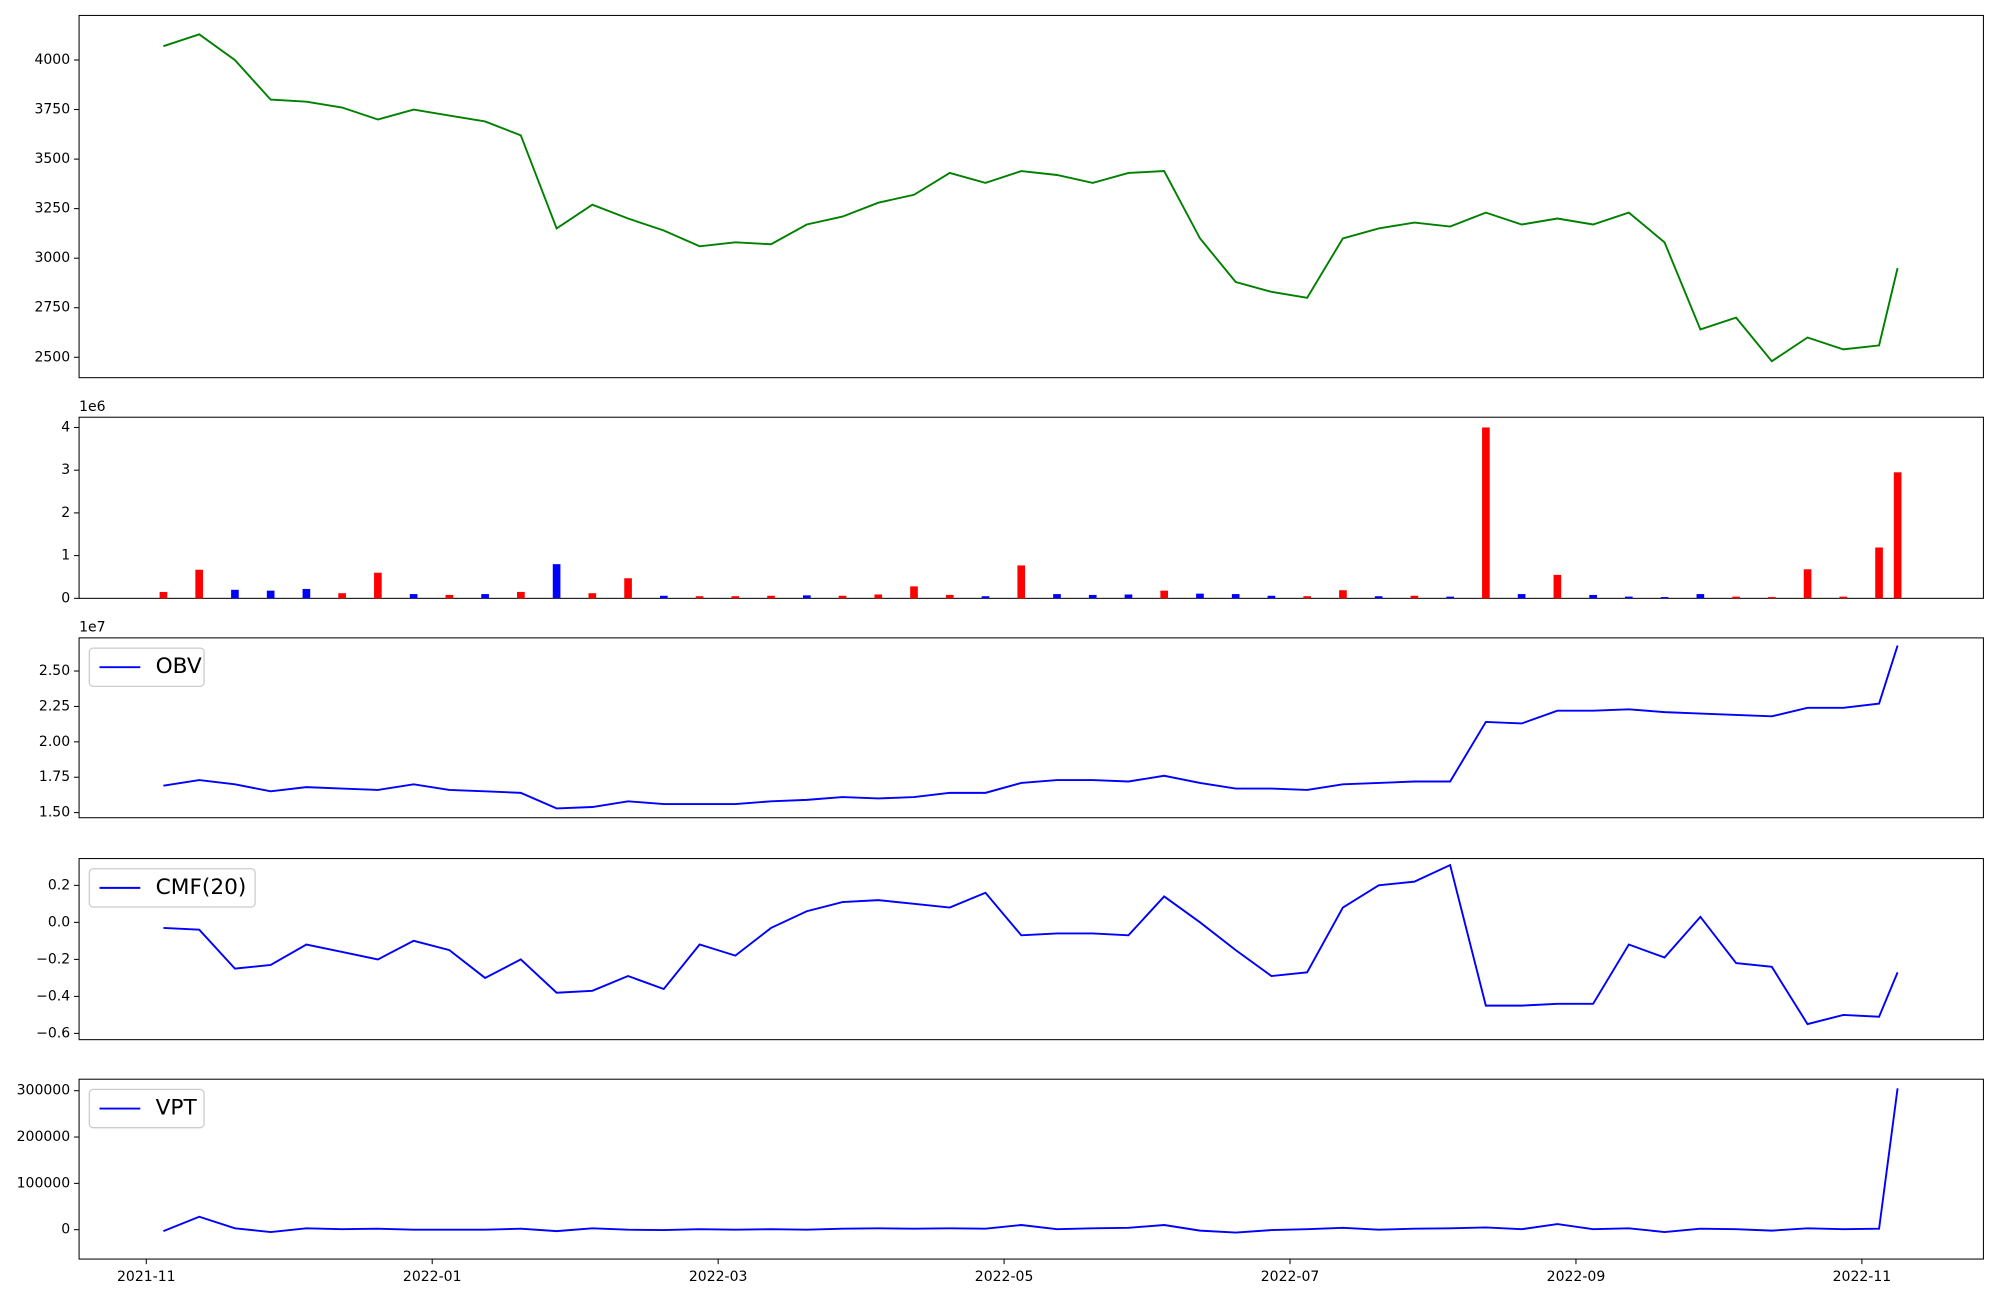 The width and height of the screenshot is (2000, 1300). What do you see at coordinates (53, 996) in the screenshot?
I see `y-tick-label: −0.4` at bounding box center [53, 996].